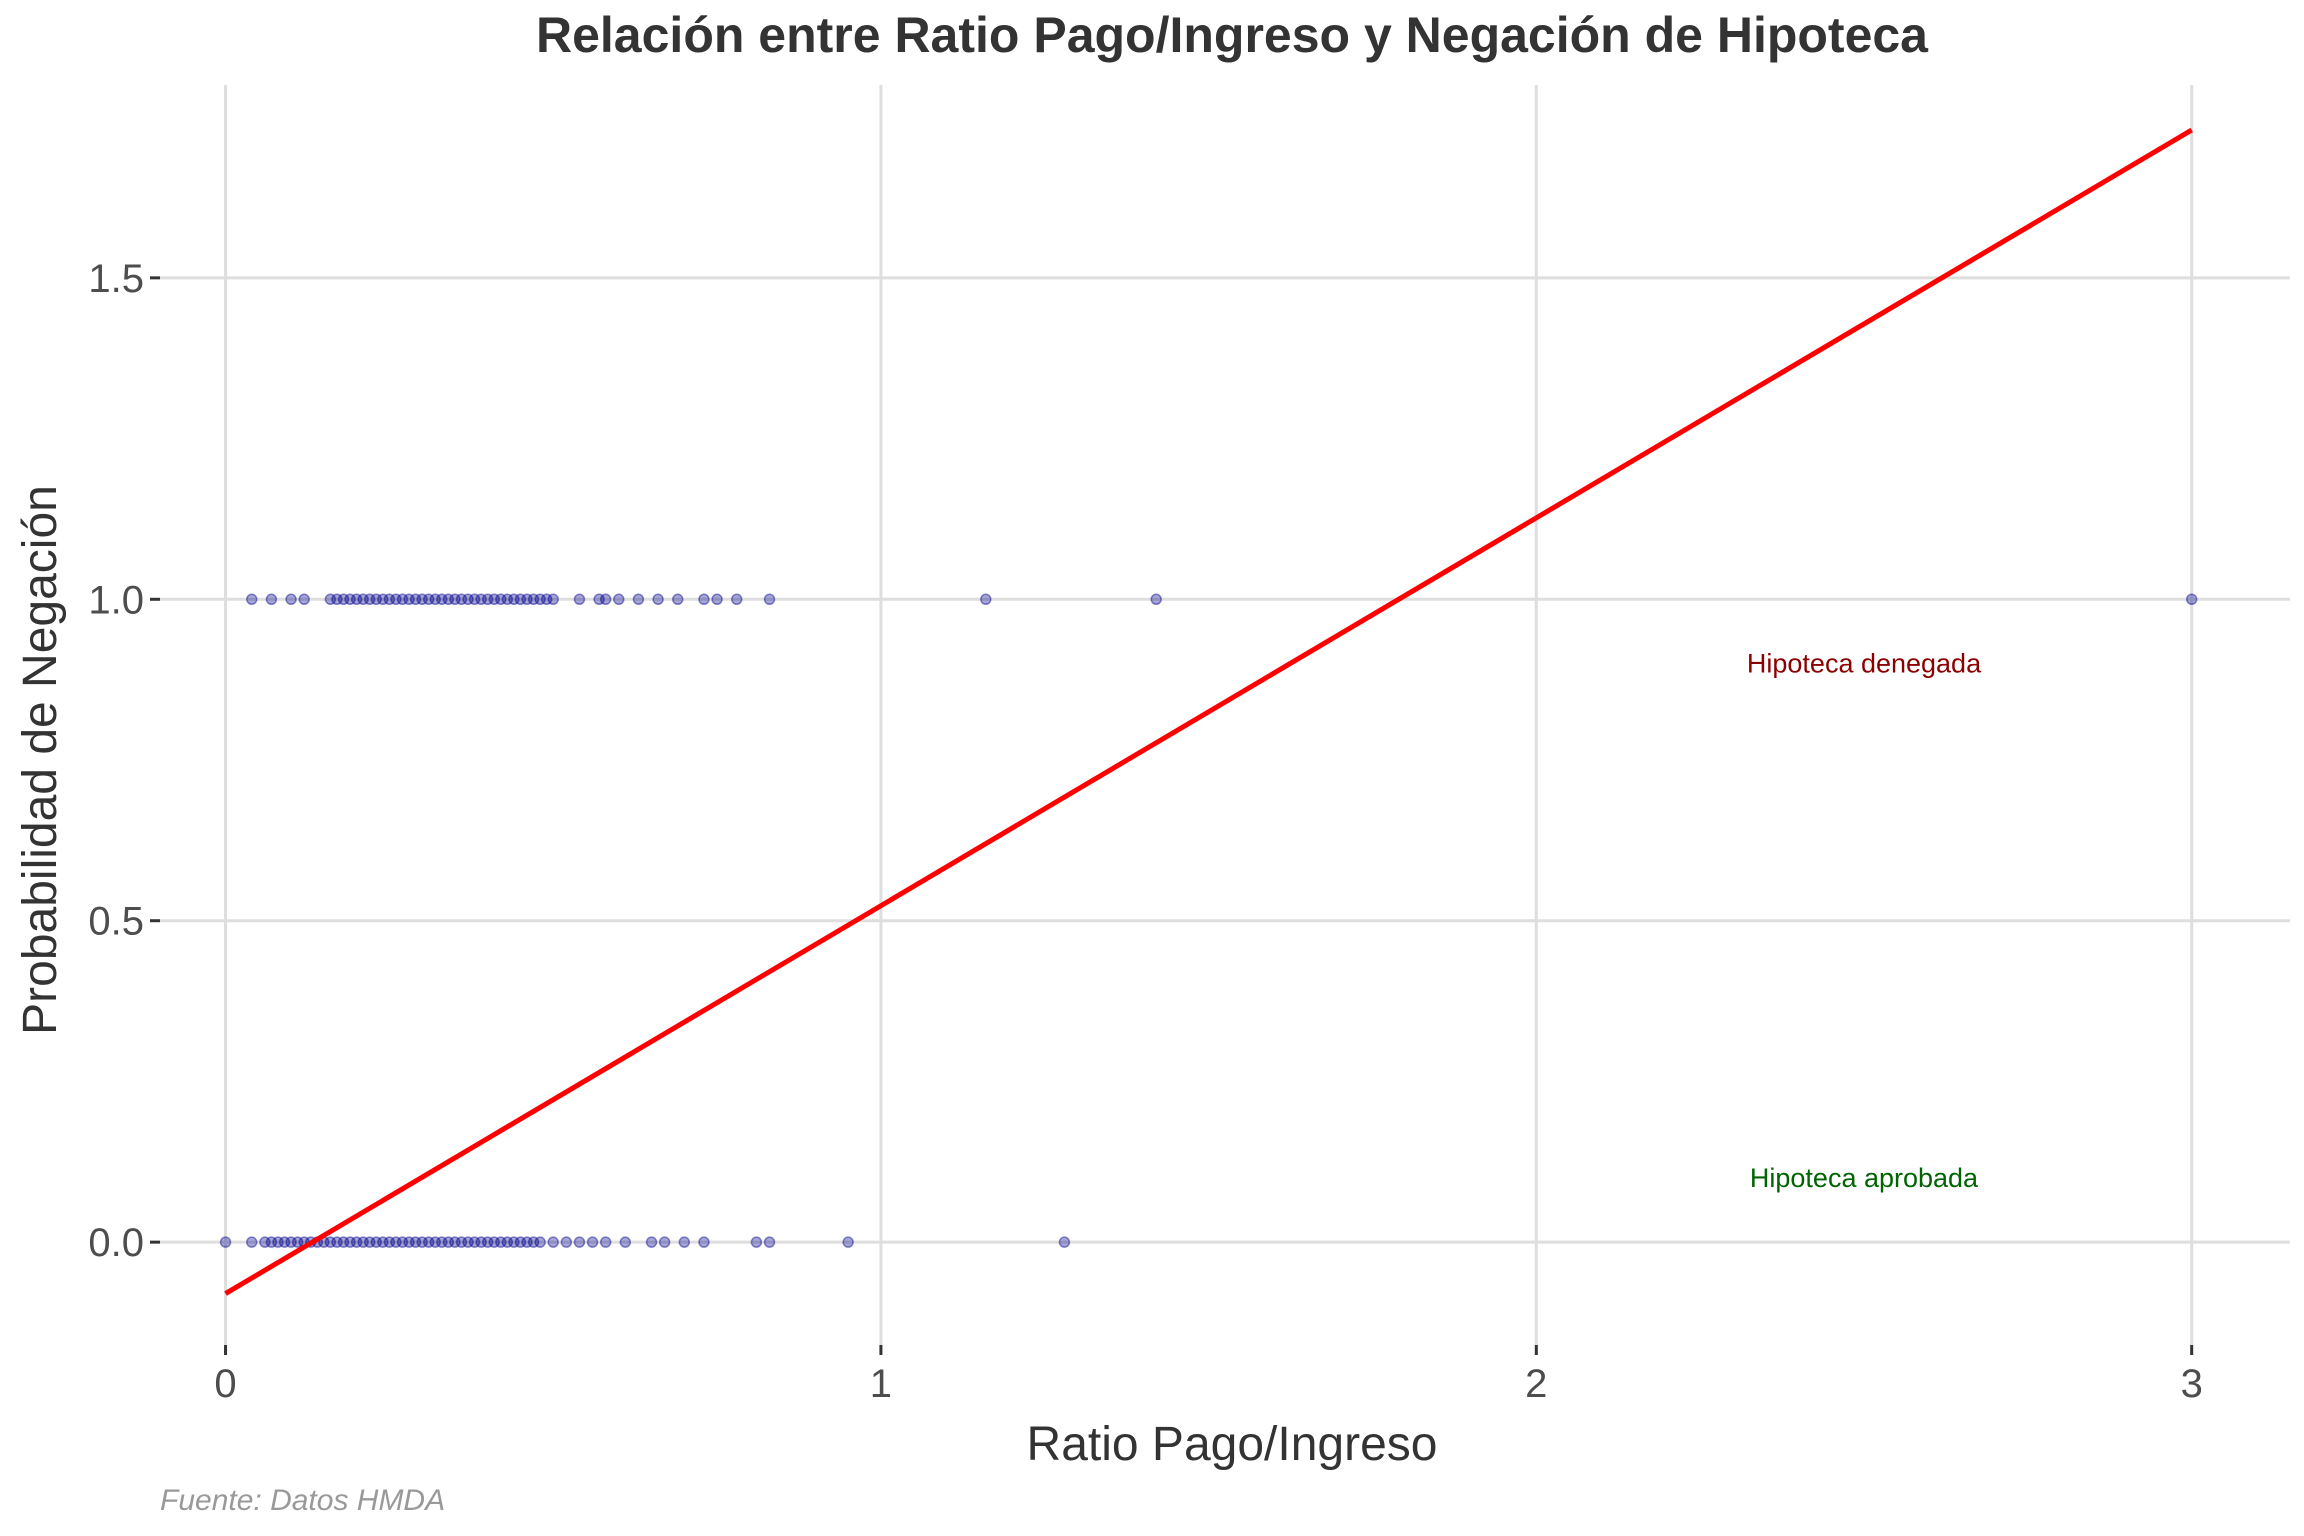 The width and height of the screenshot is (2304, 1536). Describe the element at coordinates (116, 1243) in the screenshot. I see `y-tick-label: 0.0` at that location.